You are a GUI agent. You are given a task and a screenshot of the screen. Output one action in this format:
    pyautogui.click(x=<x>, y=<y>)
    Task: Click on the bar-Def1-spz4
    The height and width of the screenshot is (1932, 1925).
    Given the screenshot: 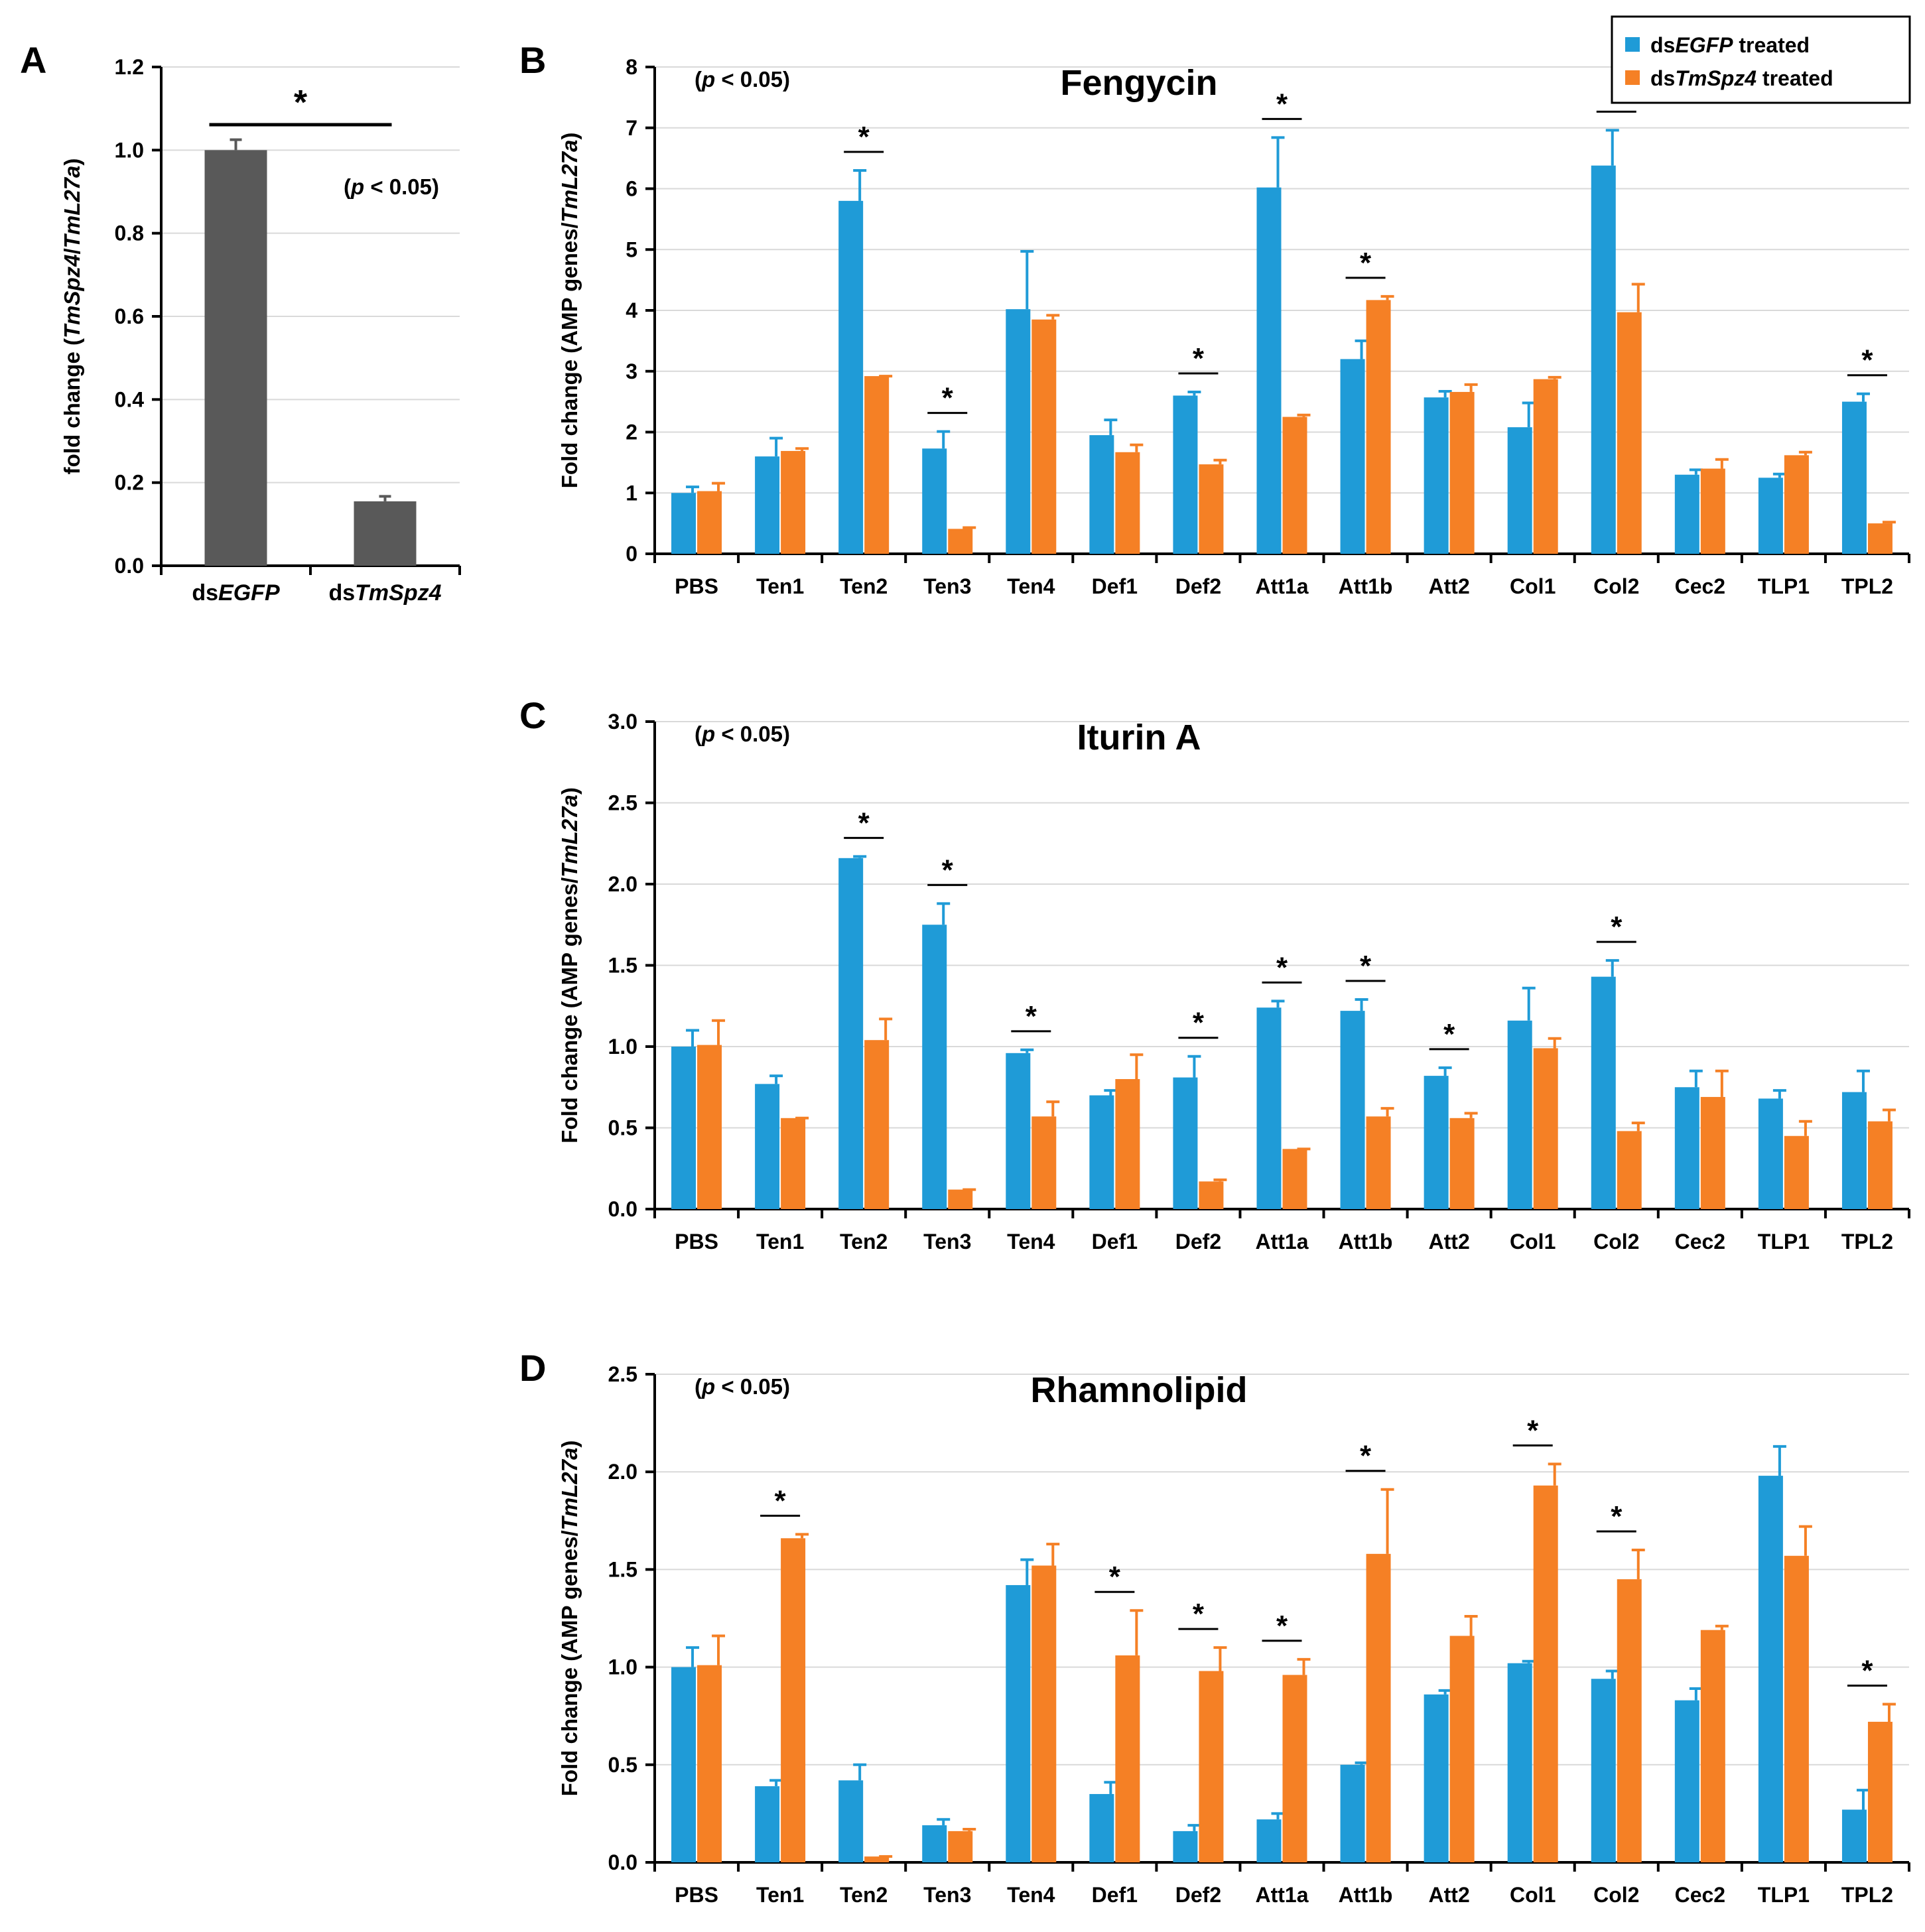 What is the action you would take?
    pyautogui.click(x=1127, y=503)
    